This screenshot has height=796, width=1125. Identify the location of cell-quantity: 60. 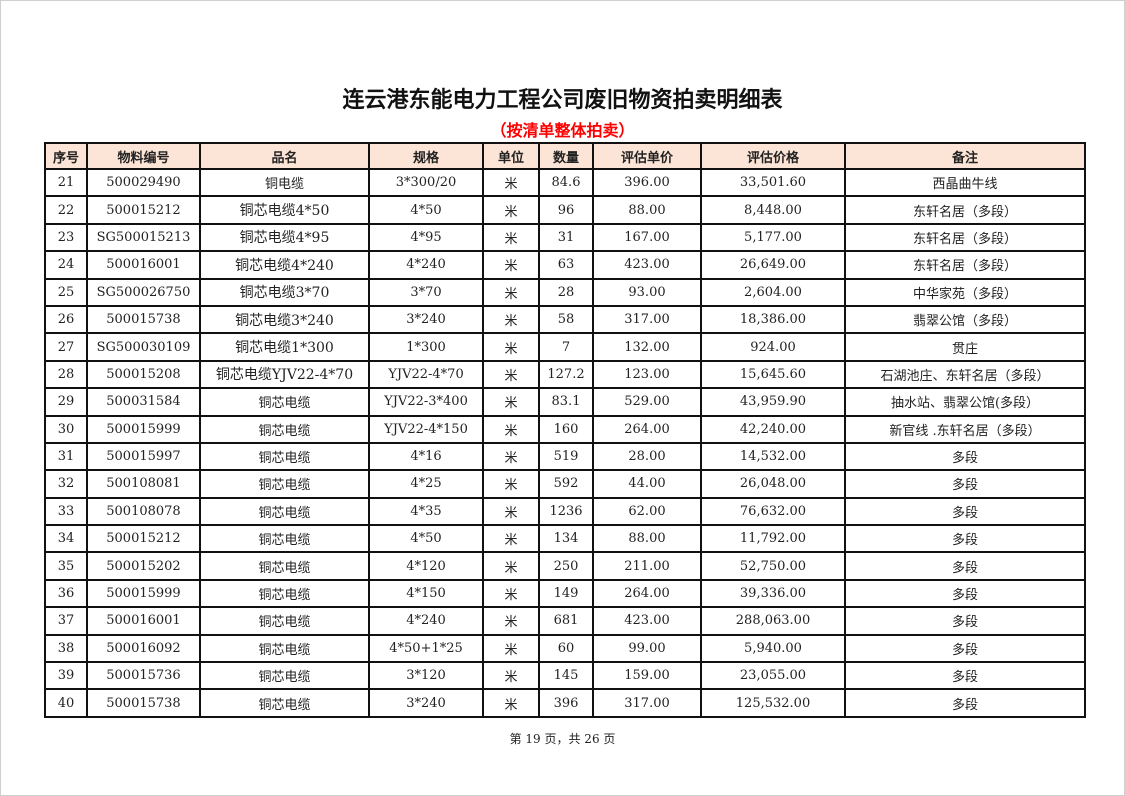
(566, 648).